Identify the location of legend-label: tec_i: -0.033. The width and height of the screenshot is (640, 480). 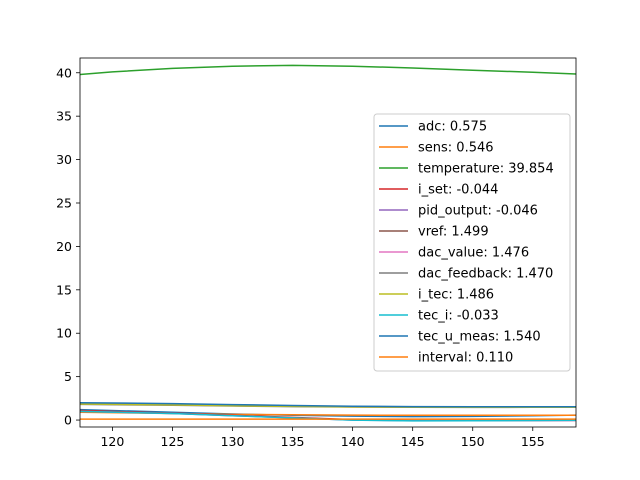
(458, 316).